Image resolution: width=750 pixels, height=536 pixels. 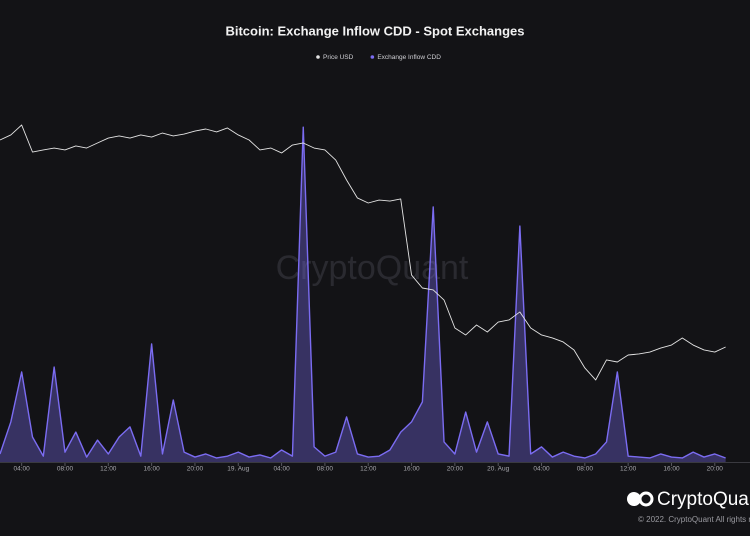 I want to click on legend-label: Exchange Inflow CDD, so click(x=409, y=57).